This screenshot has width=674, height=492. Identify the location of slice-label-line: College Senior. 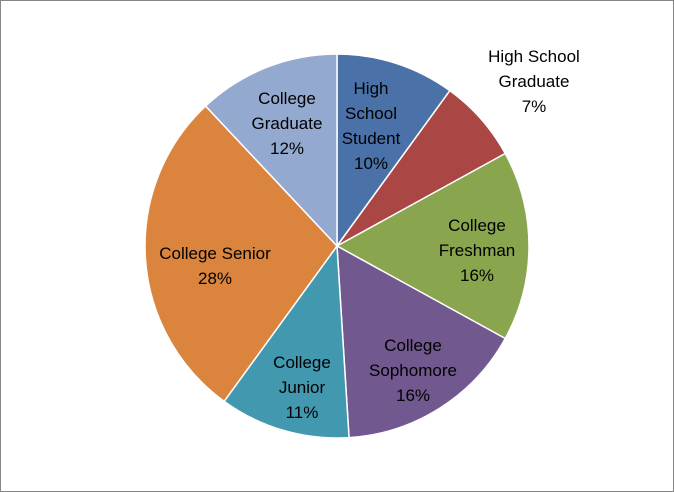
(215, 253).